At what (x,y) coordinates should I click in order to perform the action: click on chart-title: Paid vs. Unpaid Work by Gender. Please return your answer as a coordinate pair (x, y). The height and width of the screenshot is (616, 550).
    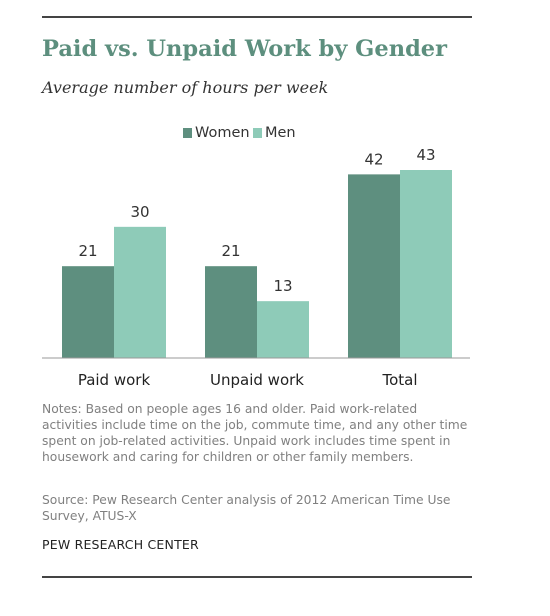
    Looking at the image, I should click on (244, 49).